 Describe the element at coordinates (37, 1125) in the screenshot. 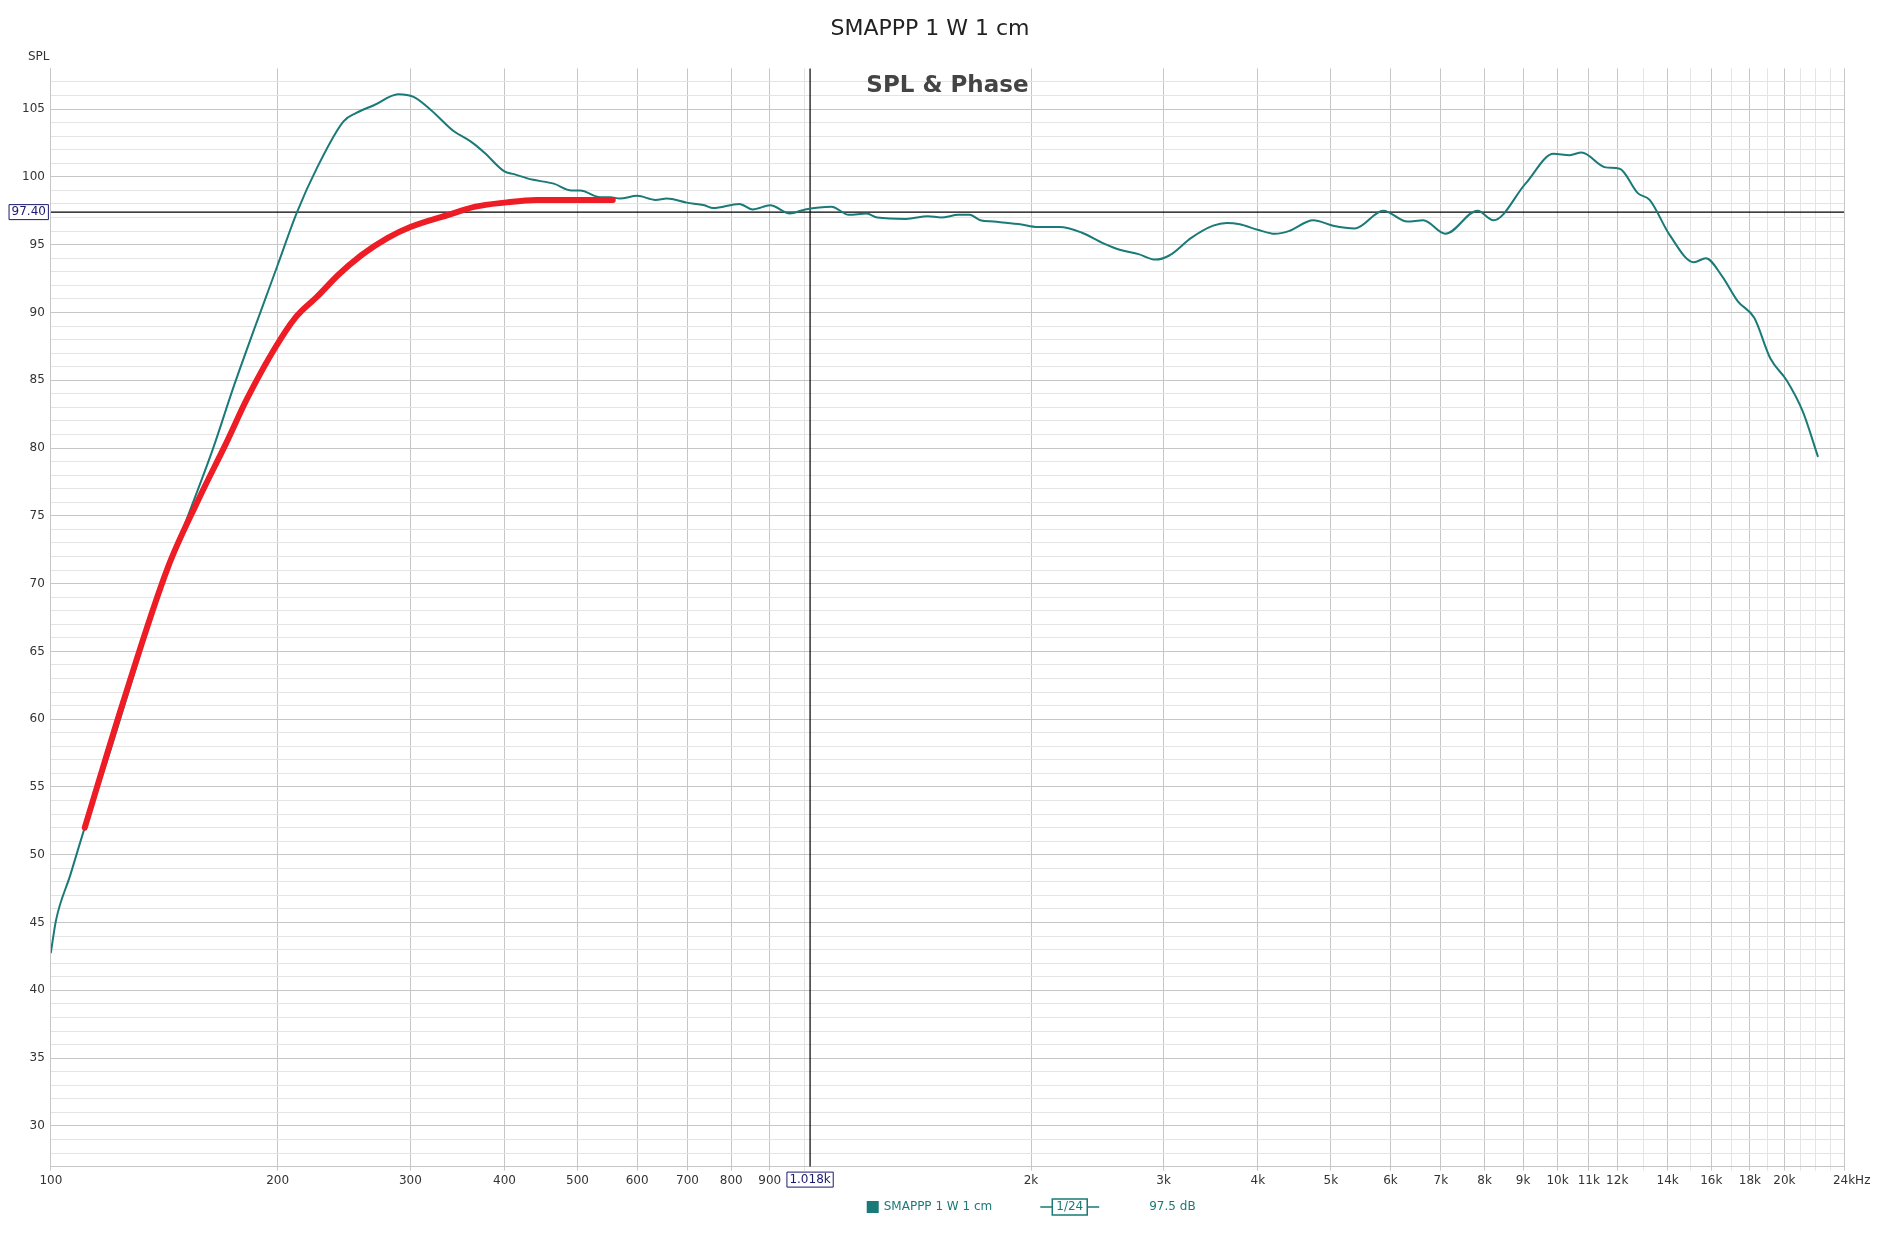

I see `y-tick-label: 30` at that location.